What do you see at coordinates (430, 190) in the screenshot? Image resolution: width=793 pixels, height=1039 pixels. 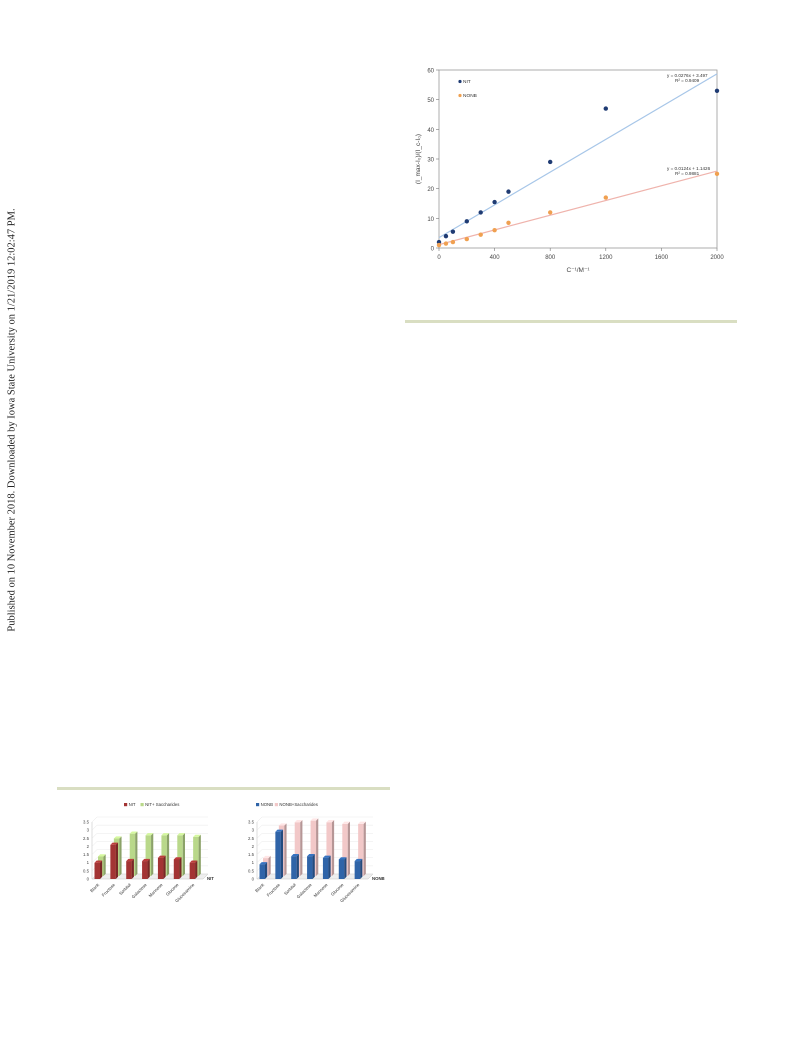 I see `y-tick-label: 20` at bounding box center [430, 190].